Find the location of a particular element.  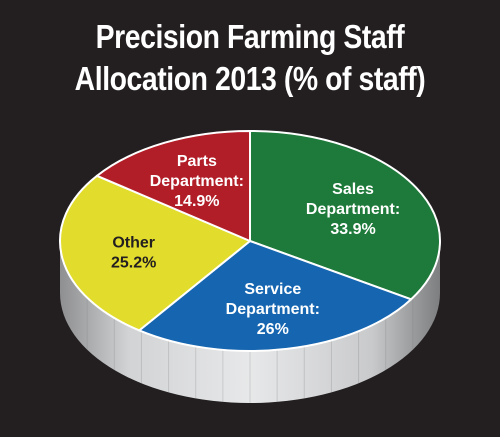

slice-label-0: Sales Department: 33.9% is located at coordinates (353, 209).